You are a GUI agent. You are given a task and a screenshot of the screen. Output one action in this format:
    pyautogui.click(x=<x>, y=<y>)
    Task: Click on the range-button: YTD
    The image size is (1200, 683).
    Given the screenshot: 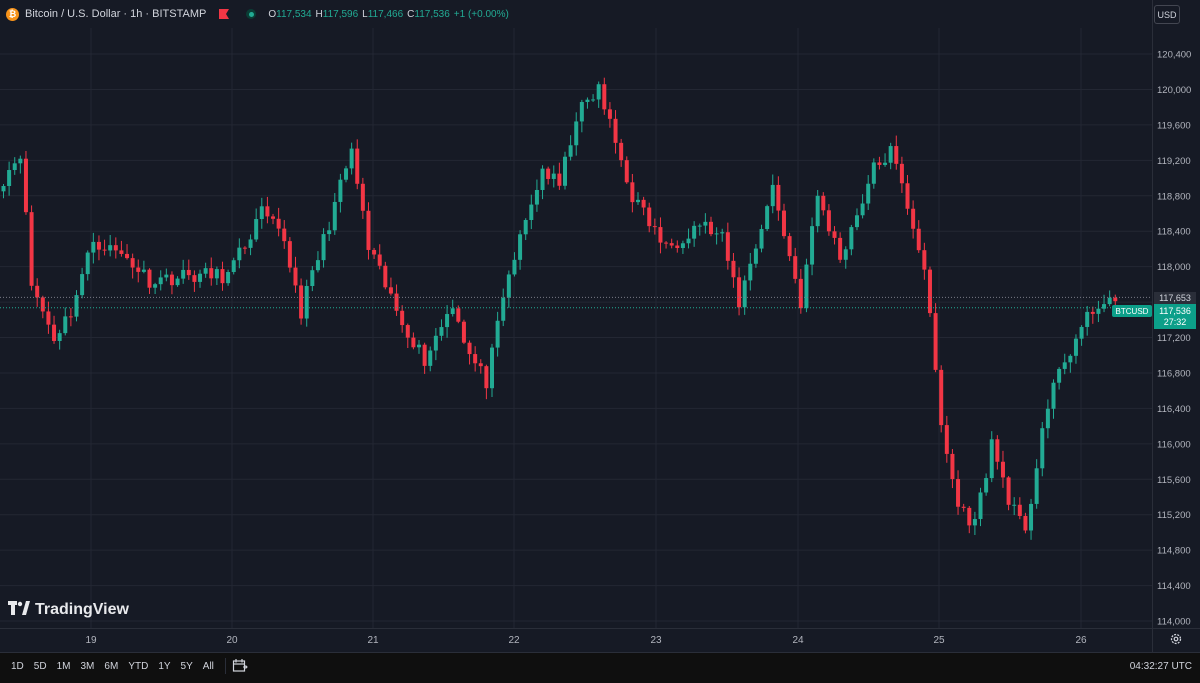 What is the action you would take?
    pyautogui.click(x=138, y=666)
    